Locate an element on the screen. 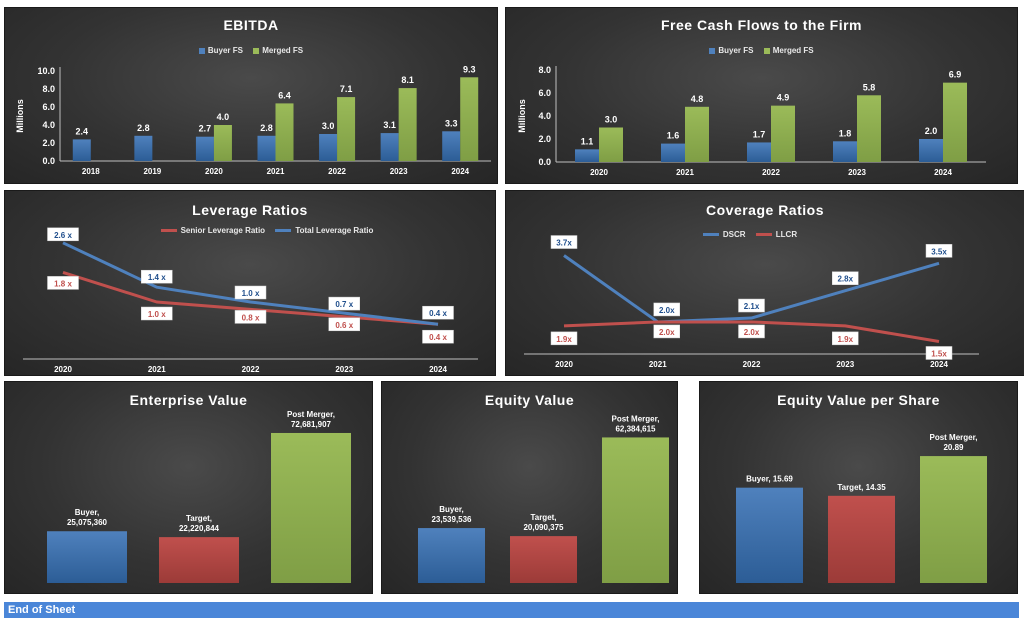  data-label: 22,220,844 is located at coordinates (199, 528).